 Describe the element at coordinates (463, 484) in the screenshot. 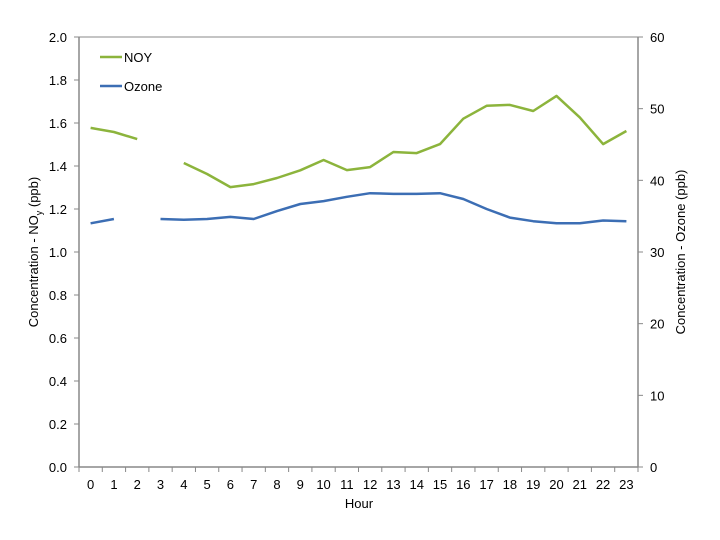

I see `x-tick-label: 16` at that location.